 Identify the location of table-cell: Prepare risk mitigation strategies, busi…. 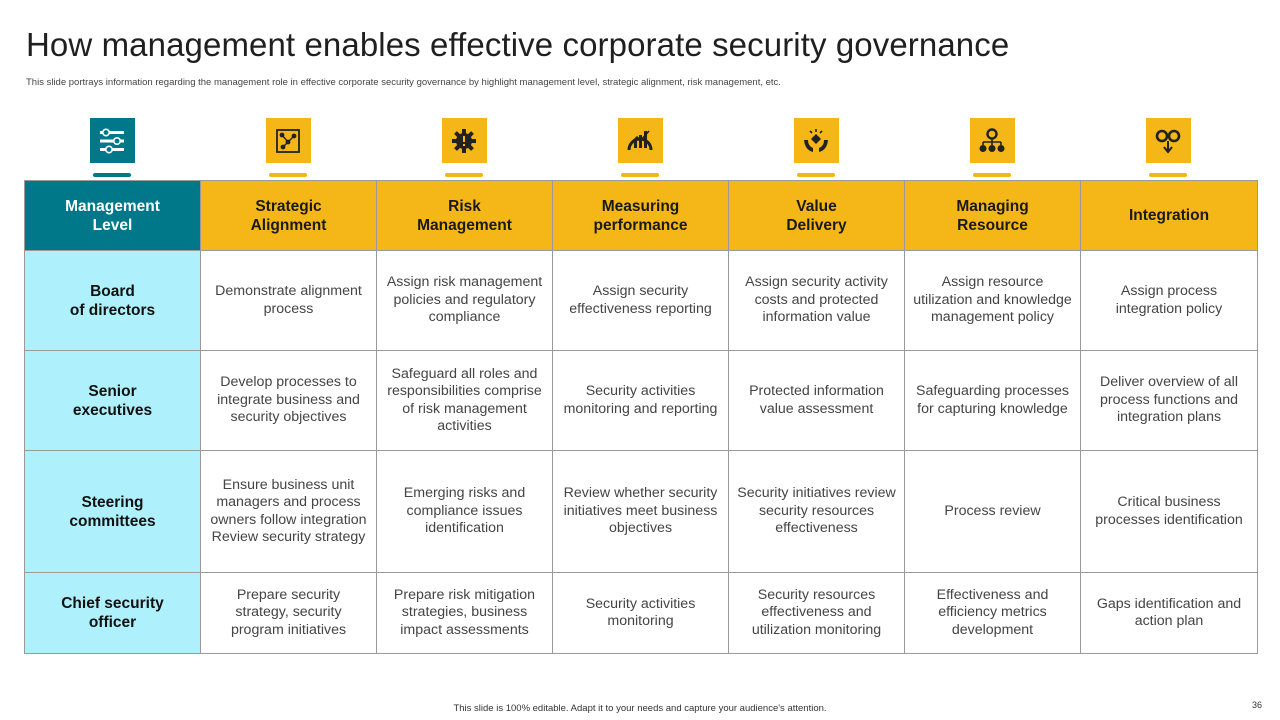
(464, 613).